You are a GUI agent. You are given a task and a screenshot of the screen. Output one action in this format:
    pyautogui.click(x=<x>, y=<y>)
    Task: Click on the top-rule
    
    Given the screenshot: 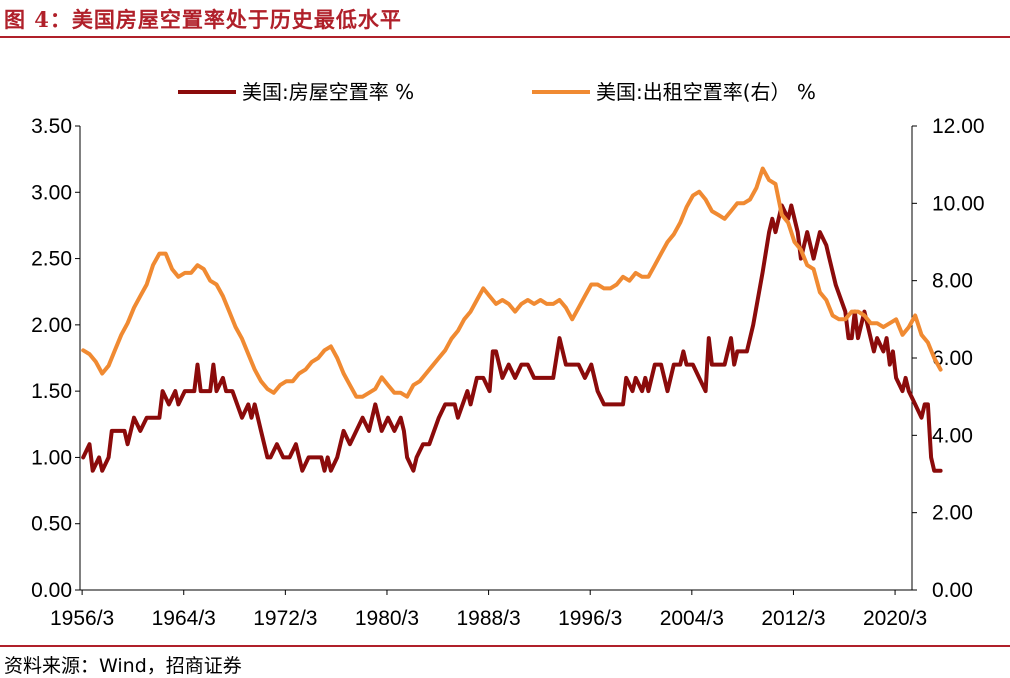 What is the action you would take?
    pyautogui.click(x=505, y=37)
    